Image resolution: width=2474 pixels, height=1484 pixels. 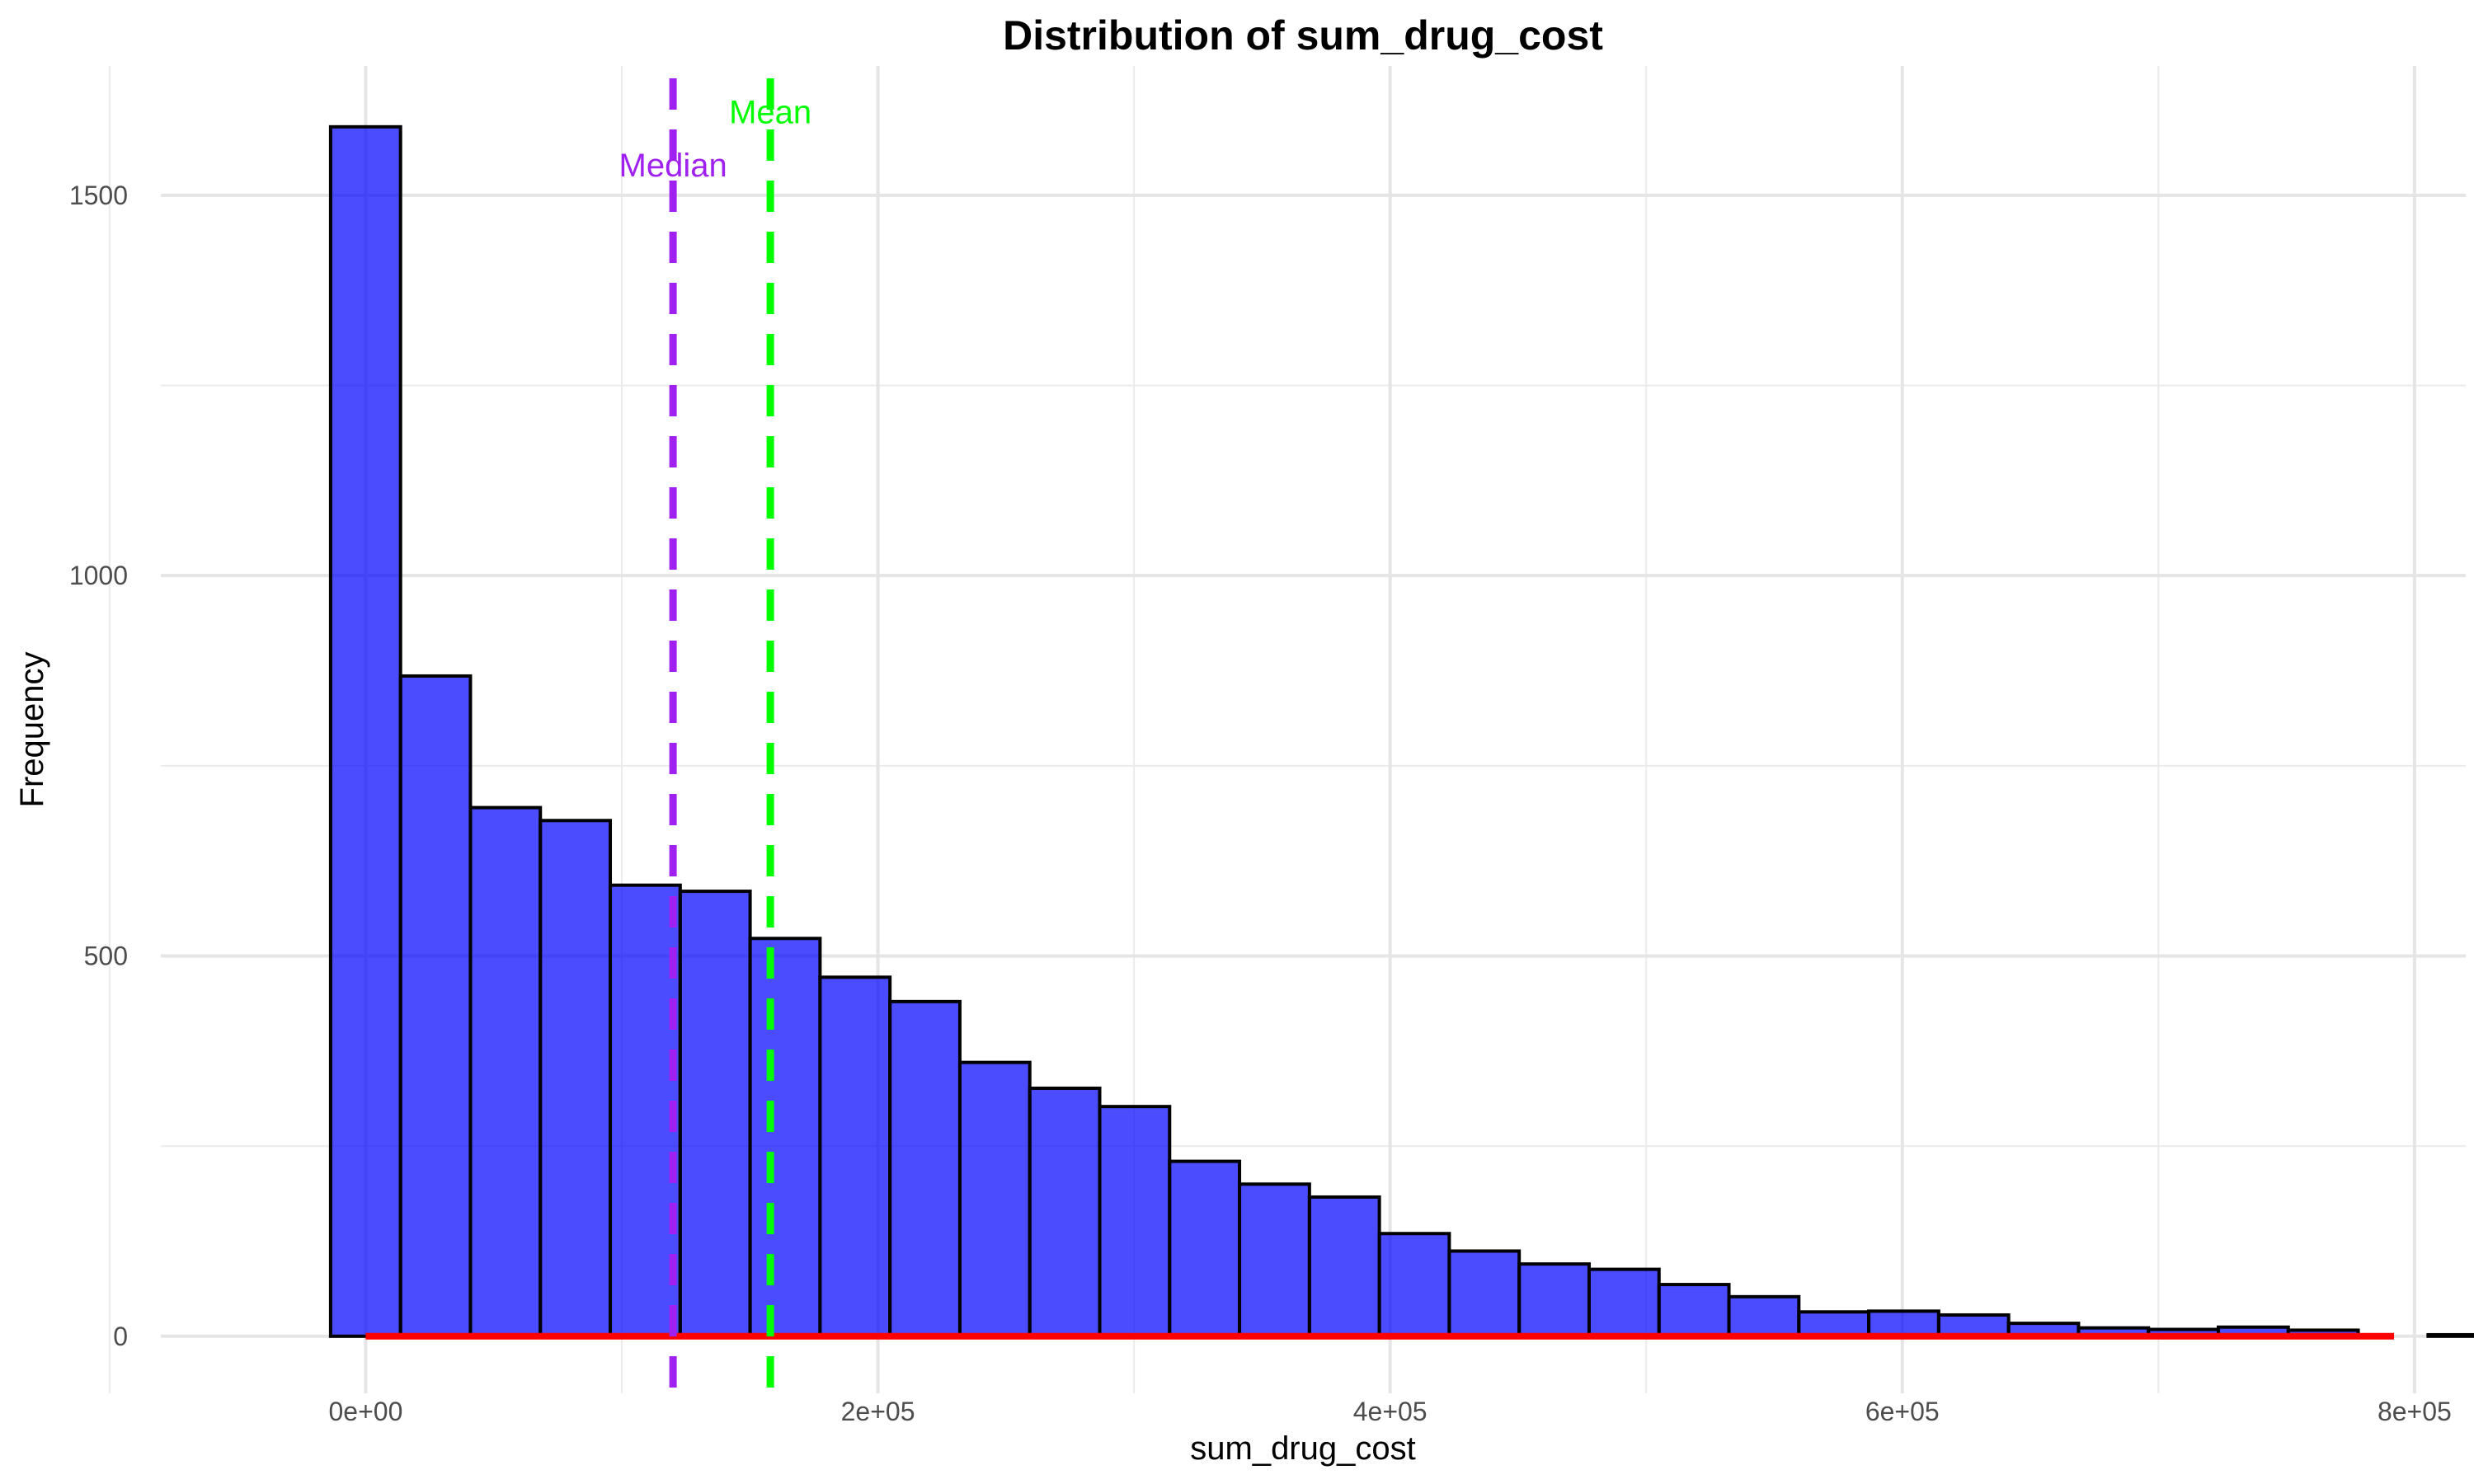 I want to click on x-tick-label: 0e+00, so click(x=366, y=1411).